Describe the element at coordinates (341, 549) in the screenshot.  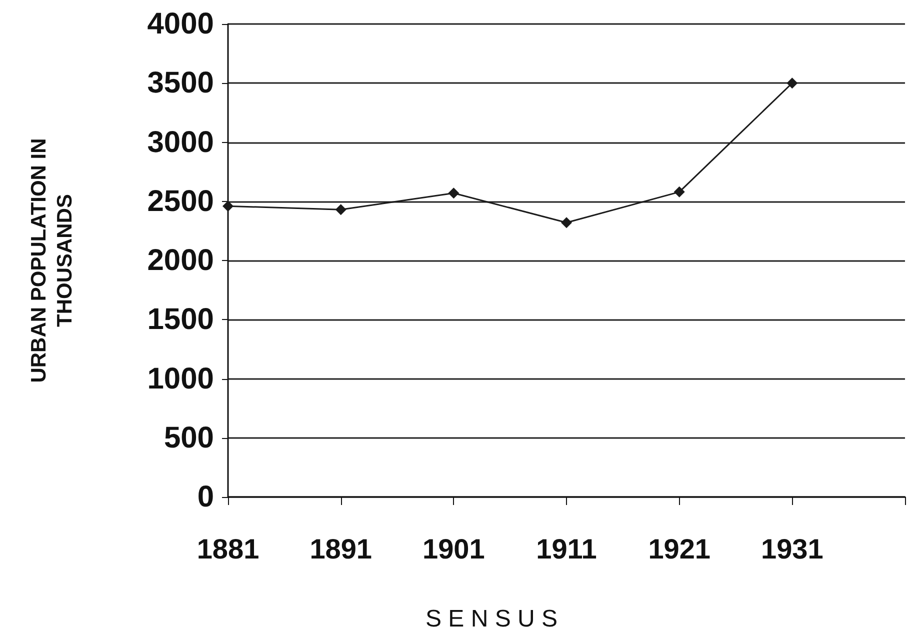
I see `x-tick-label: 1891` at that location.